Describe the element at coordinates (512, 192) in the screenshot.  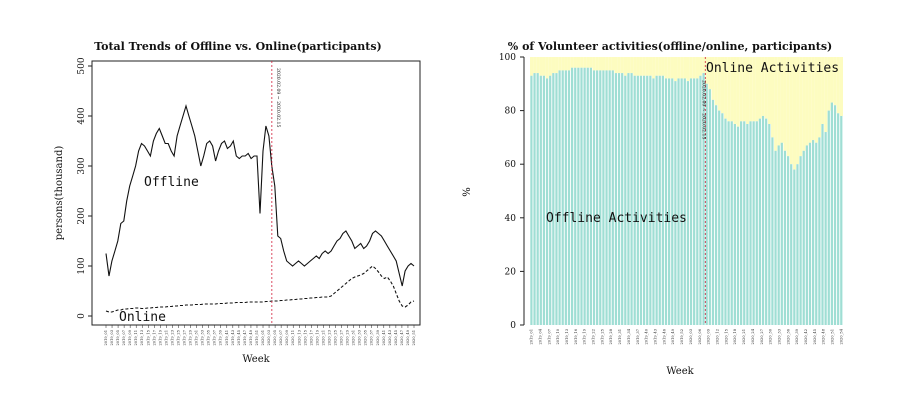
I see `right-y-axis: 0 20 40 60 80 100` at that location.